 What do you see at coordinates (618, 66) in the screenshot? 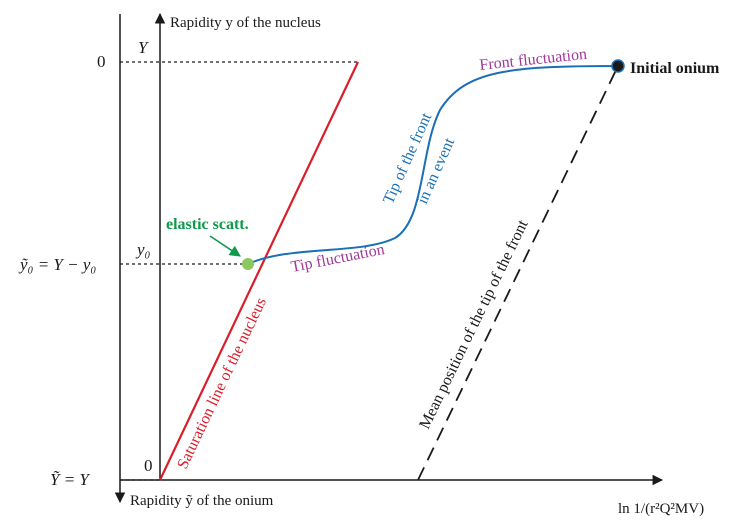
I see `initial-onium-point` at bounding box center [618, 66].